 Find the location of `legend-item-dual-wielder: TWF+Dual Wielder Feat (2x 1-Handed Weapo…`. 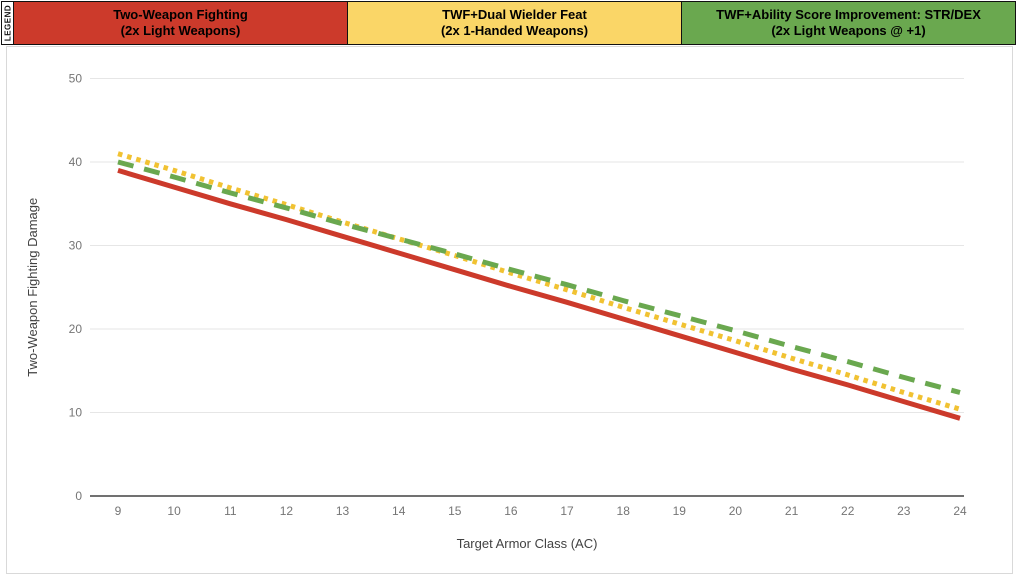

legend-item-dual-wielder: TWF+Dual Wielder Feat (2x 1-Handed Weapo… is located at coordinates (514, 23).